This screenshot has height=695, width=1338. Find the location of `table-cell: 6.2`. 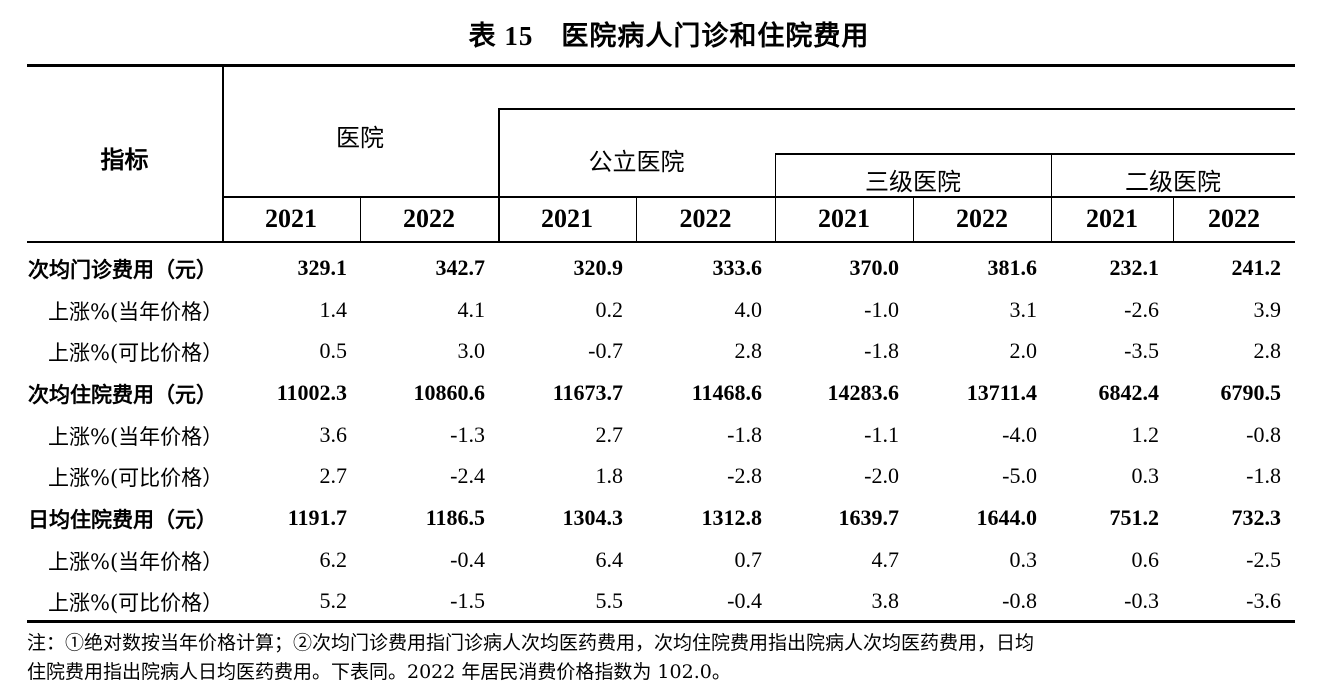

table-cell: 6.2 is located at coordinates (333, 559).